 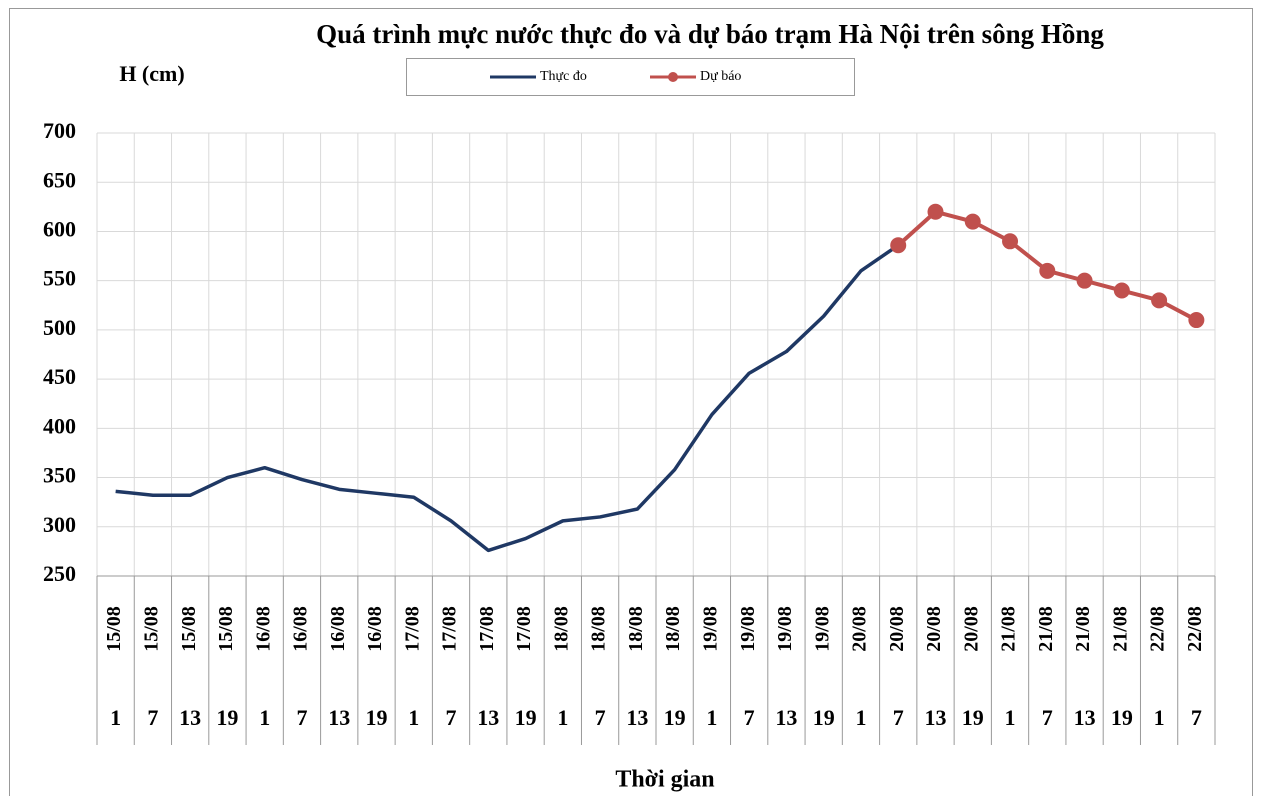 I want to click on x-axis-label: Thời gian, so click(x=664, y=780).